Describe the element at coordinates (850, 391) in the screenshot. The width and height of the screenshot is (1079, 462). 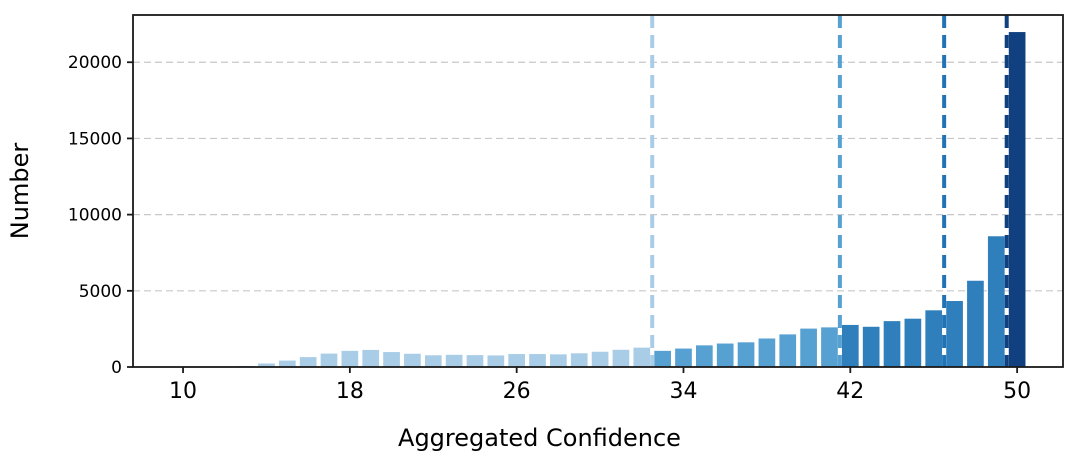
I see `x-tick-label: 42` at that location.